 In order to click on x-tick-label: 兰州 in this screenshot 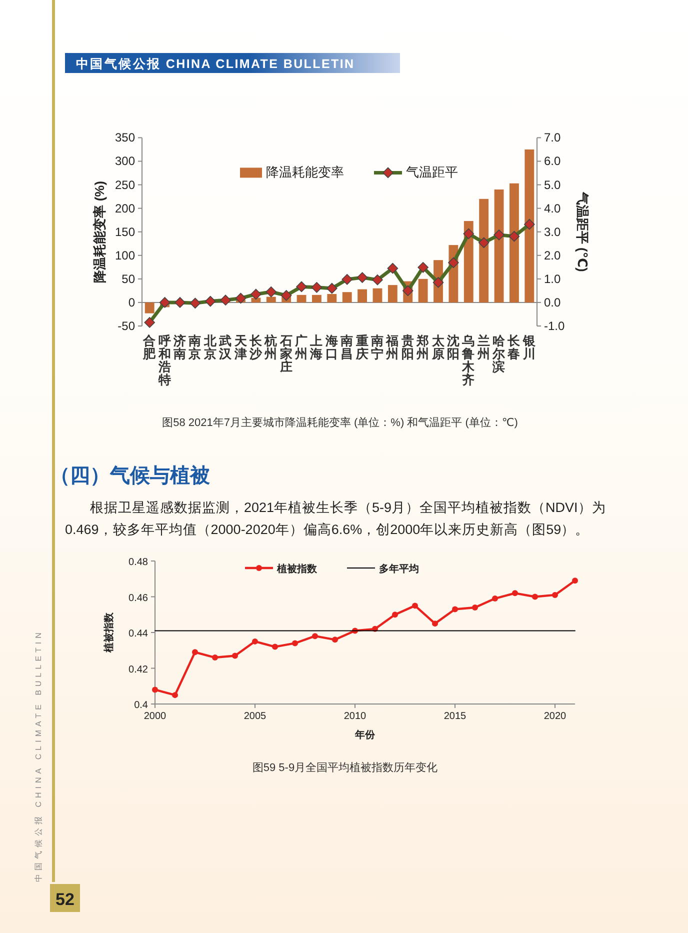, I will do `click(483, 347)`.